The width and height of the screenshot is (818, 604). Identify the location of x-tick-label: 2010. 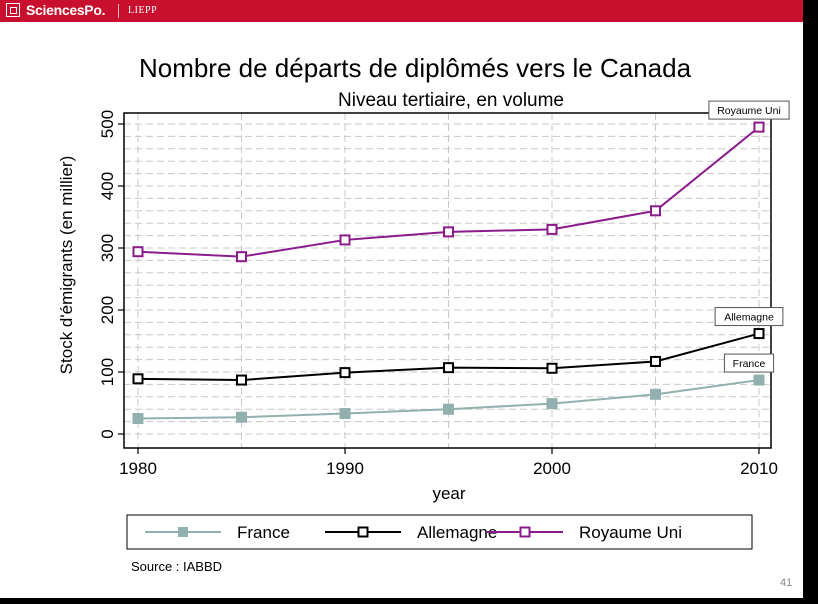
(759, 468).